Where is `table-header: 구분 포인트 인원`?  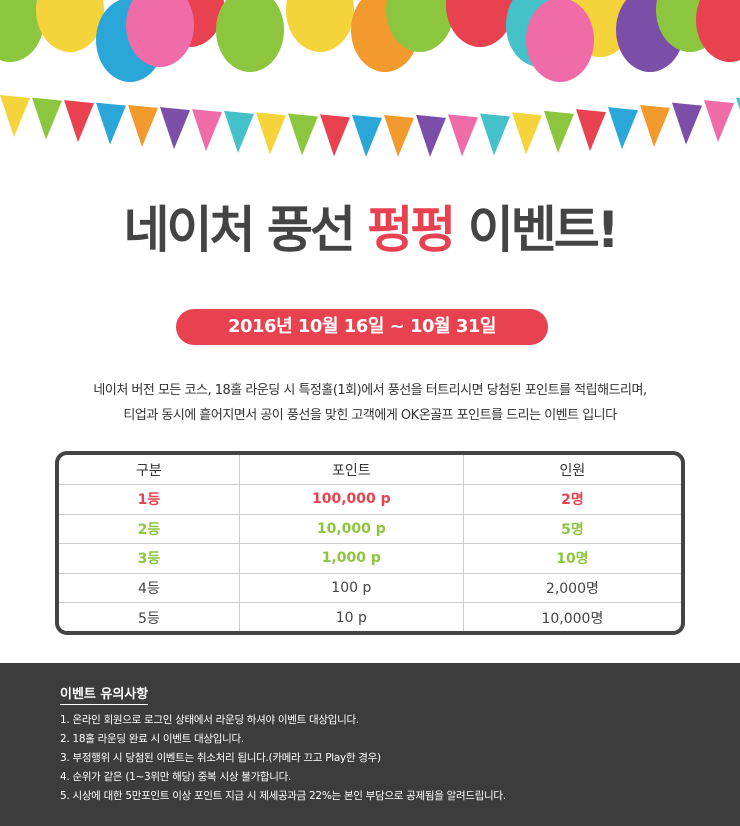
table-header: 구분 포인트 인원 is located at coordinates (370, 470).